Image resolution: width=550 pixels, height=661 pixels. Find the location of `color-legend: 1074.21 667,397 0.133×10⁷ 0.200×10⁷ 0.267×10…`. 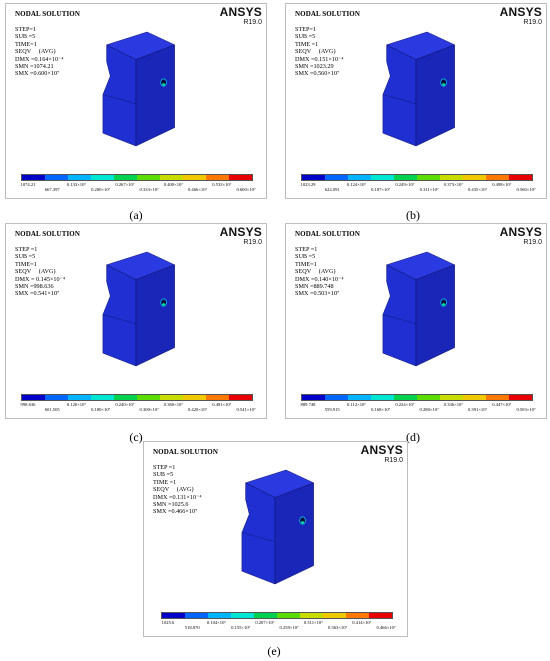

color-legend: 1074.21 667,397 0.133×10⁷ 0.200×10⁷ 0.267×10… is located at coordinates (138, 184).